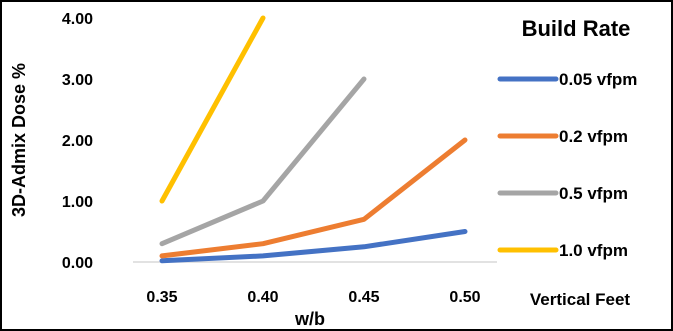 The image size is (673, 331). What do you see at coordinates (77, 202) in the screenshot?
I see `y-tick-label: 1.00` at bounding box center [77, 202].